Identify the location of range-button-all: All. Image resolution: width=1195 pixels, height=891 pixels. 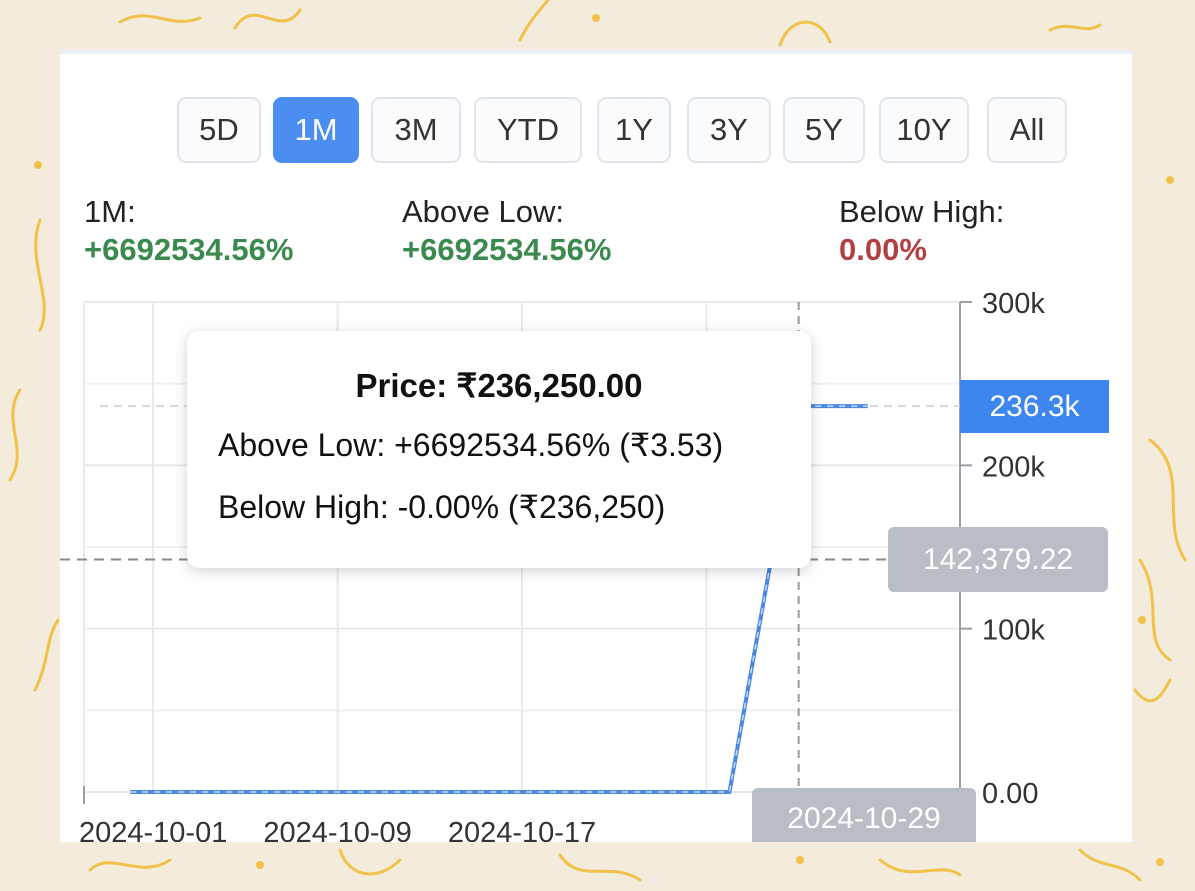
(1027, 130).